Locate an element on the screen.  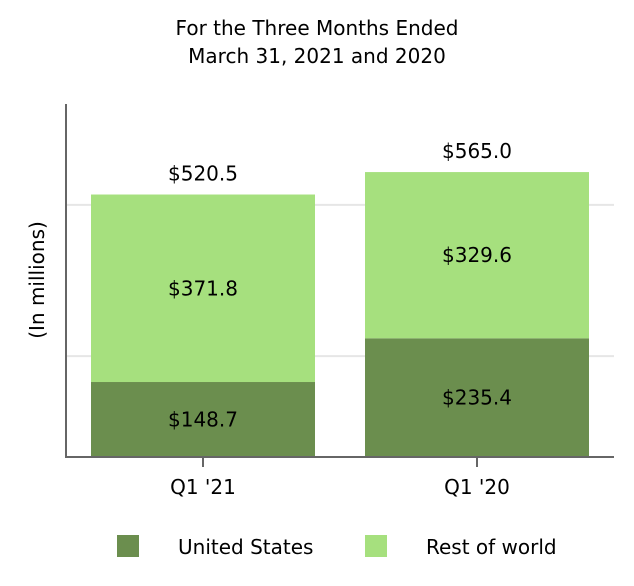
legend-swatch-rest-of-world is located at coordinates (376, 546).